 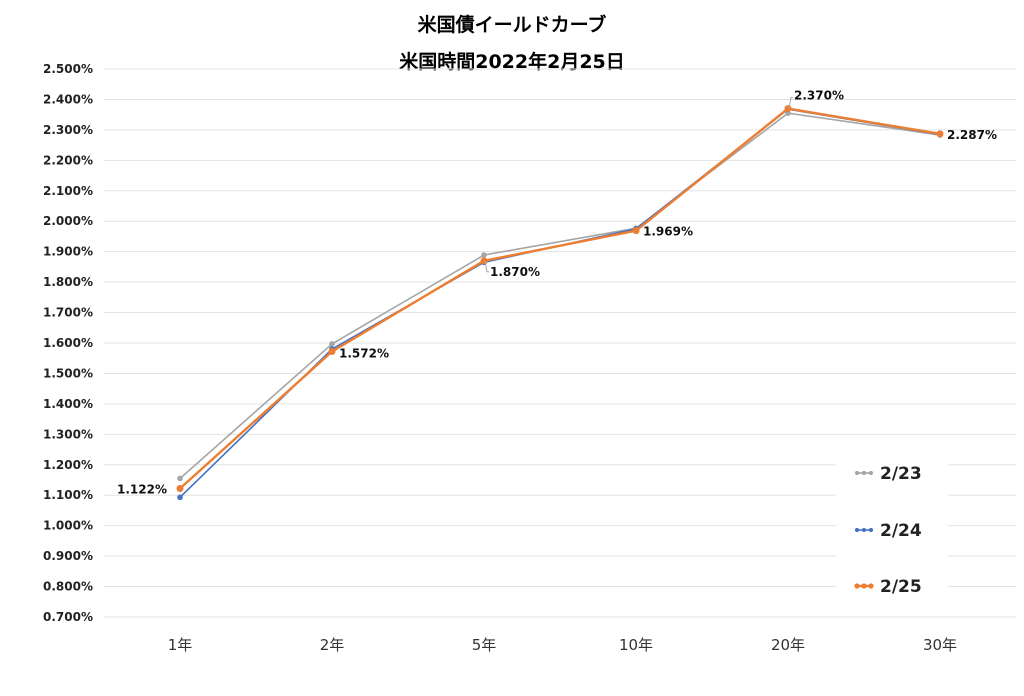 I want to click on y-tick-label: 2.400%, so click(x=68, y=99).